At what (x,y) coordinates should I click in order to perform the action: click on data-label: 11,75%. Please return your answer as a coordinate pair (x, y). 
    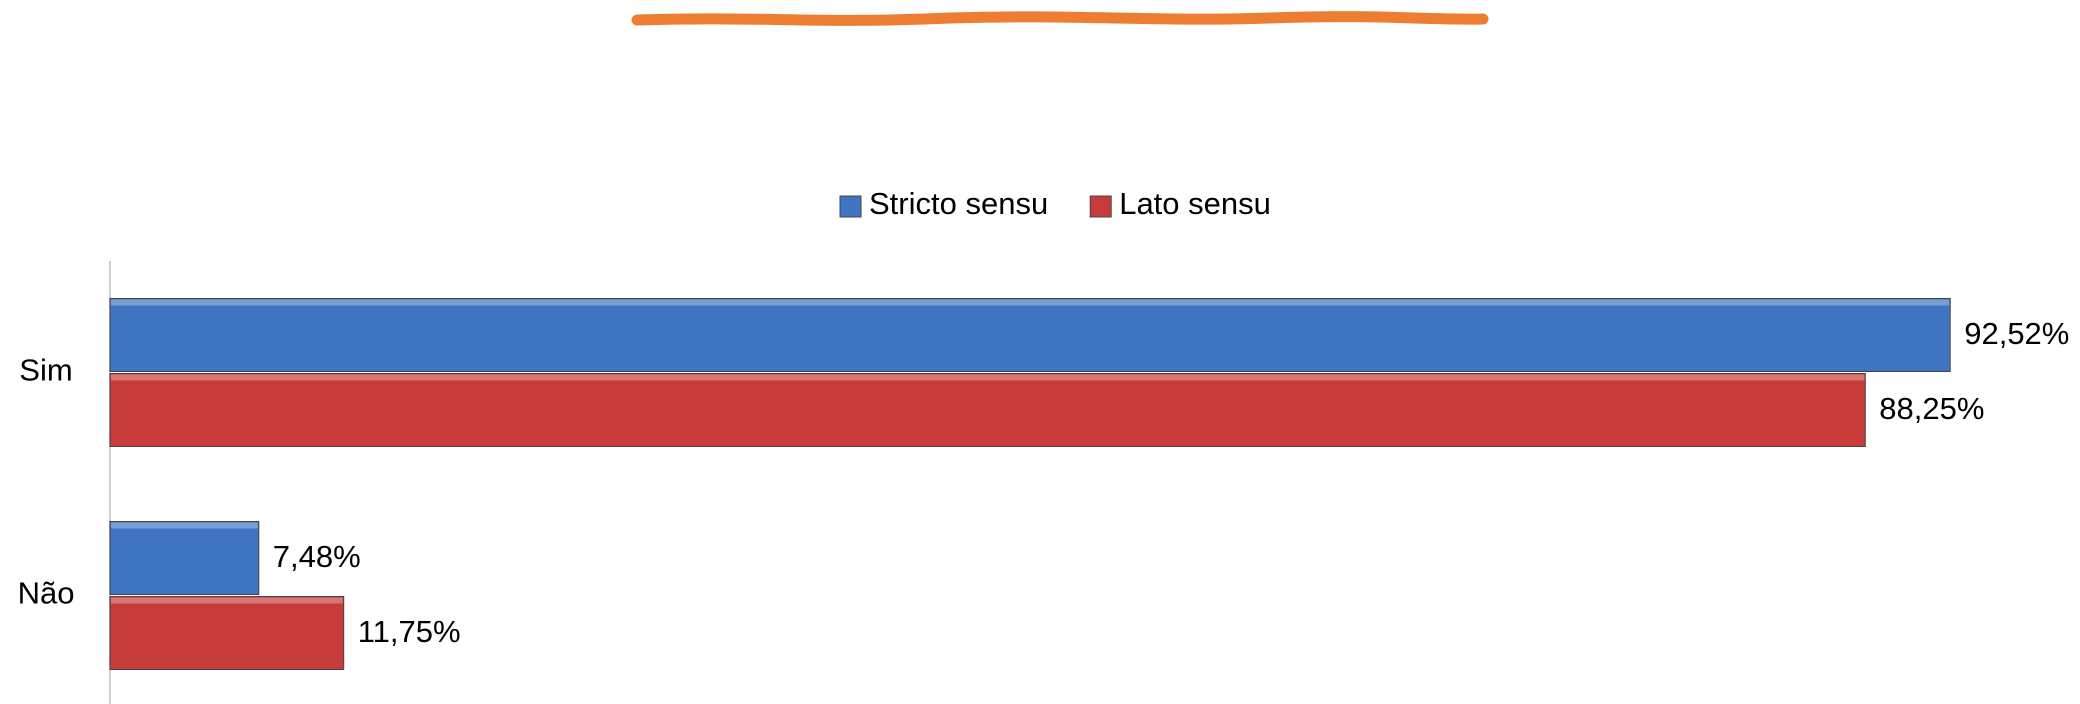
    Looking at the image, I should click on (409, 631).